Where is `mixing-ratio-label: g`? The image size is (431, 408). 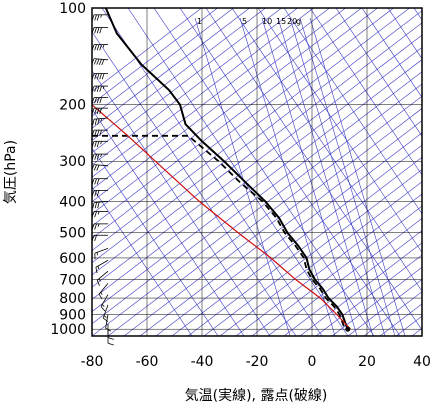
mixing-ratio-label: g is located at coordinates (298, 21).